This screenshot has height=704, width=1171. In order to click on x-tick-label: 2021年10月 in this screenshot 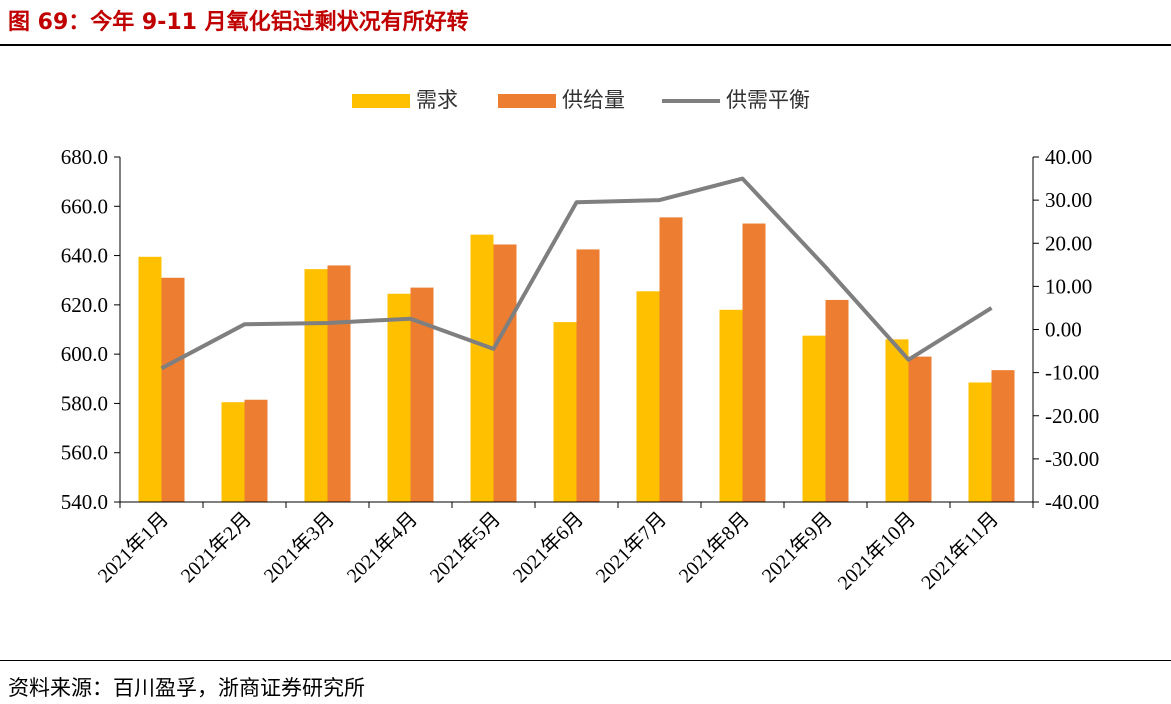, I will do `click(876, 550)`.